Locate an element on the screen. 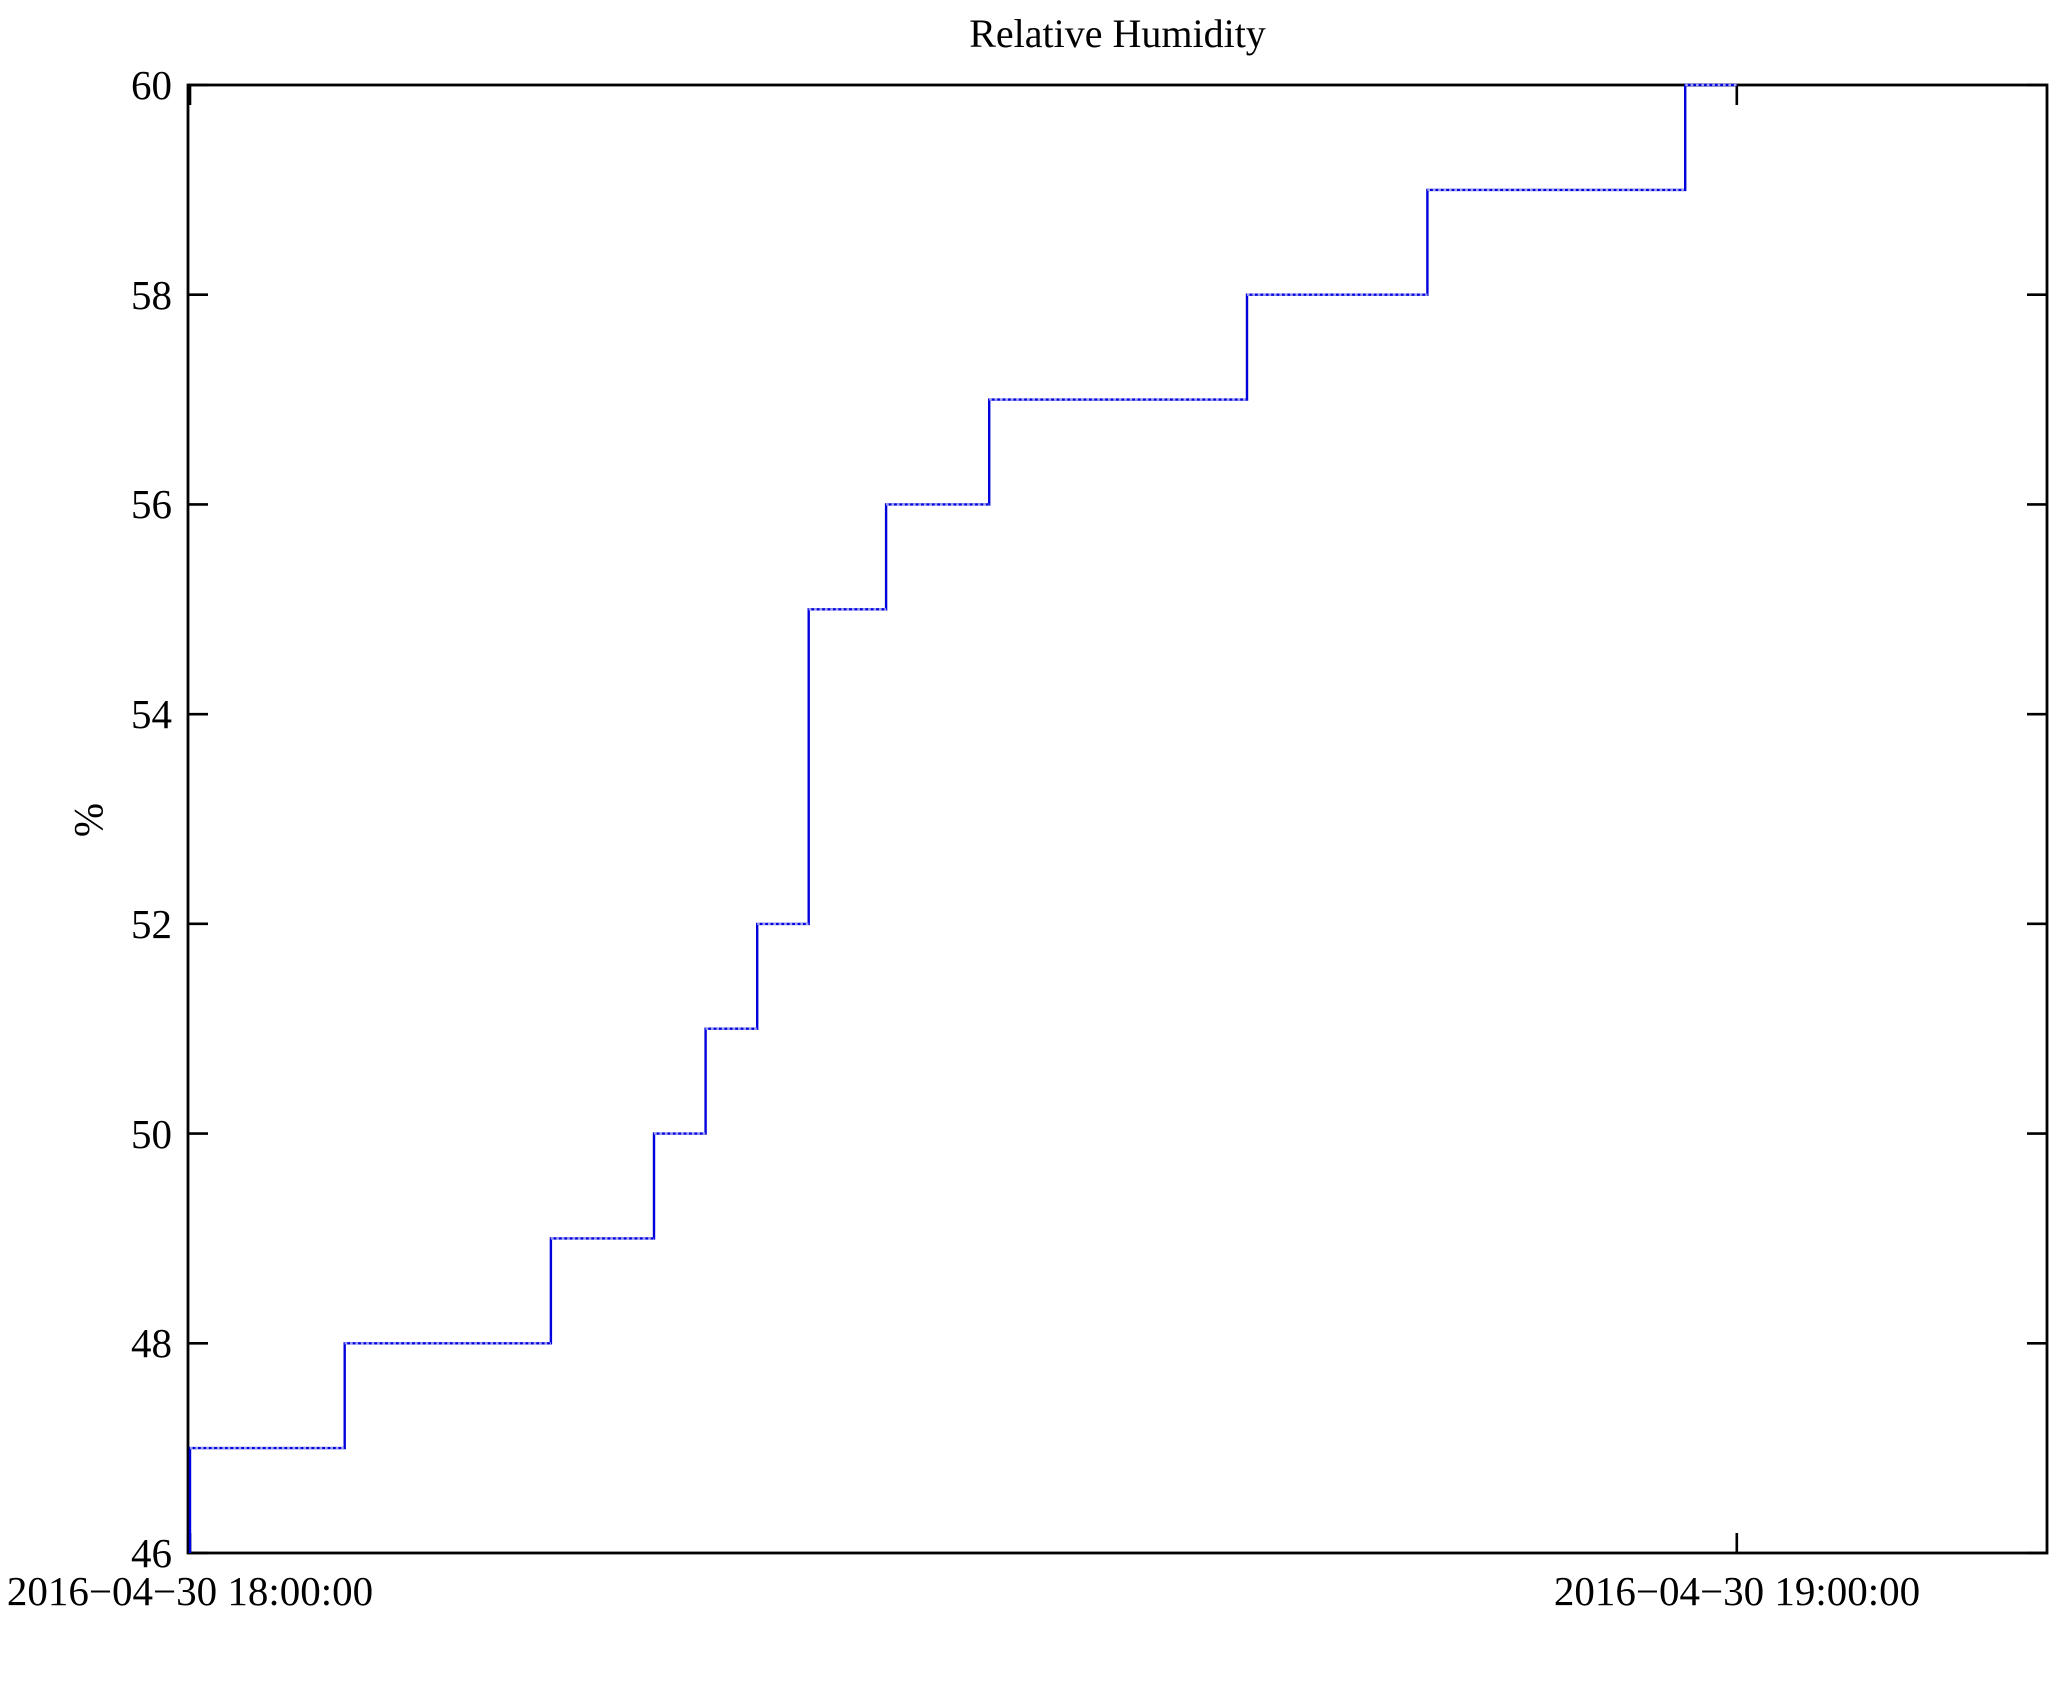 This screenshot has width=2067, height=1683. x-tick-label-start: 2016−04−30 18:00:00 is located at coordinates (190, 1591).